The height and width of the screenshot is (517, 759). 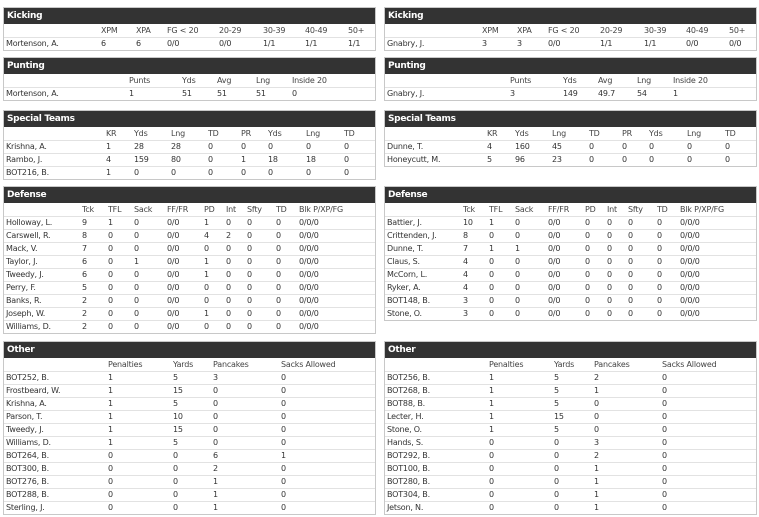 What do you see at coordinates (489, 146) in the screenshot?
I see `stat-value: 4` at bounding box center [489, 146].